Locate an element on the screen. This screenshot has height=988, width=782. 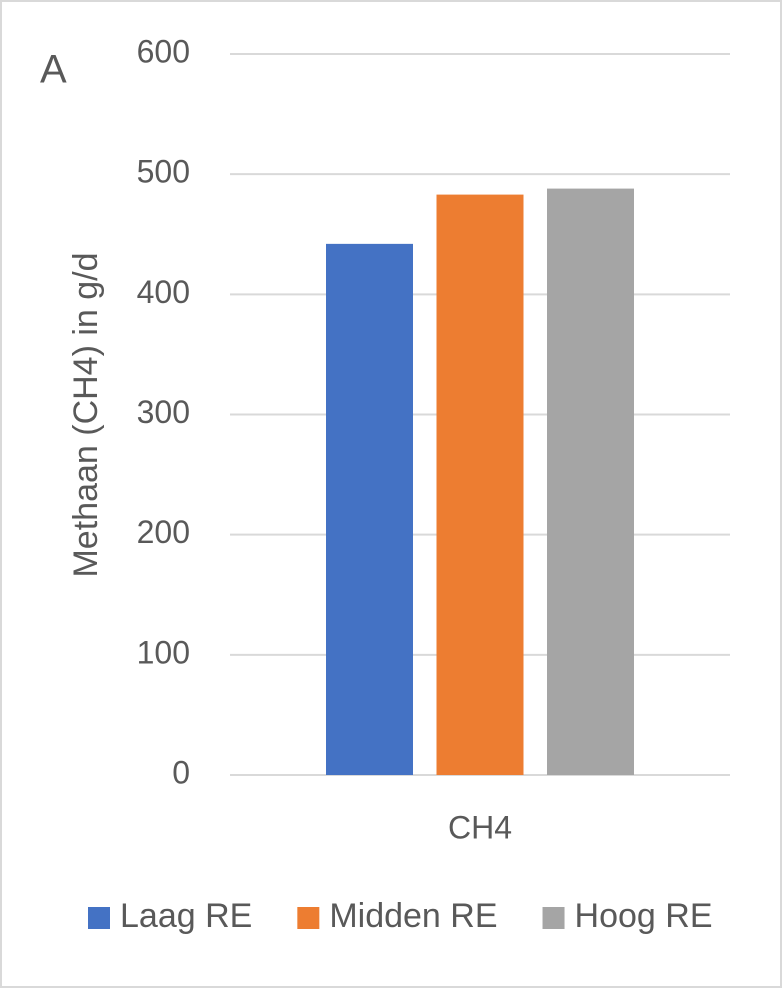
y-tick-label: 500 is located at coordinates (163, 172).